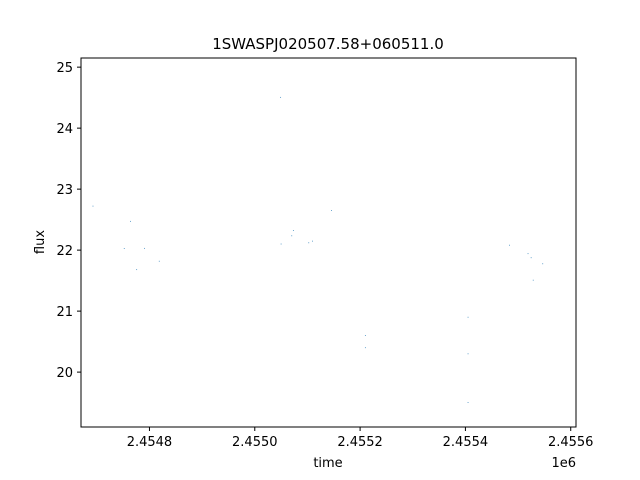 The width and height of the screenshot is (640, 480). Describe the element at coordinates (328, 44) in the screenshot. I see `chart-title: 1SWASPJ020507.58+060511.0` at that location.